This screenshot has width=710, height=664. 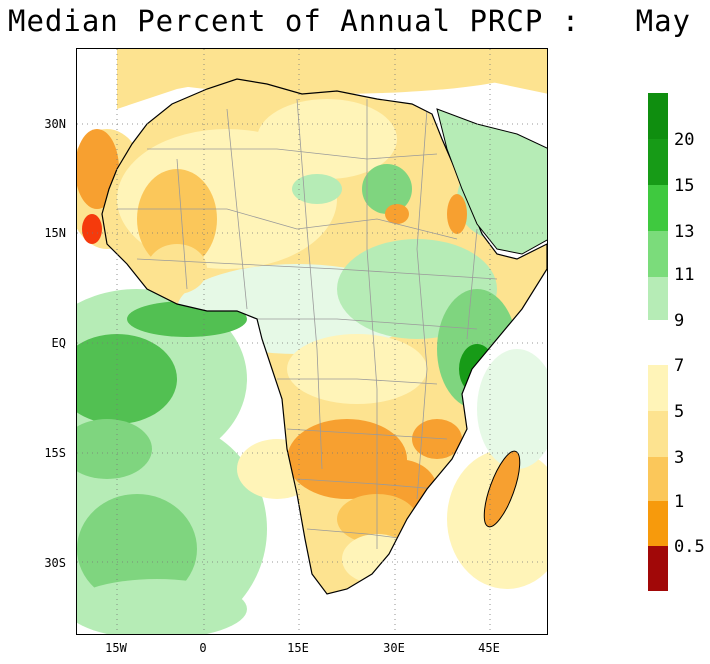 What do you see at coordinates (689, 547) in the screenshot?
I see `legend-label-0-5: 0.5` at bounding box center [689, 547].